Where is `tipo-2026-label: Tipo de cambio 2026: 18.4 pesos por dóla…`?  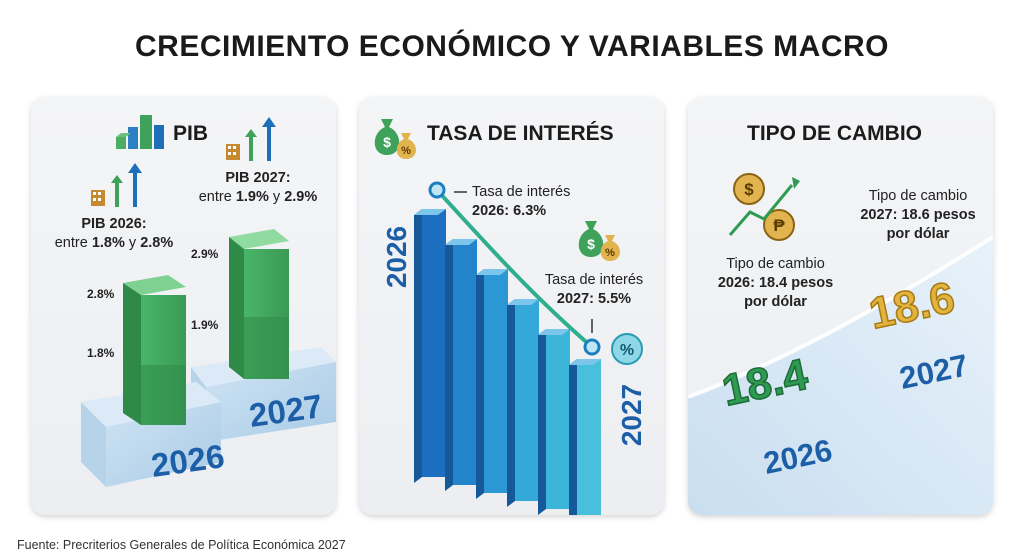 tipo-2026-label: Tipo de cambio 2026: 18.4 pesos por dóla… is located at coordinates (775, 283).